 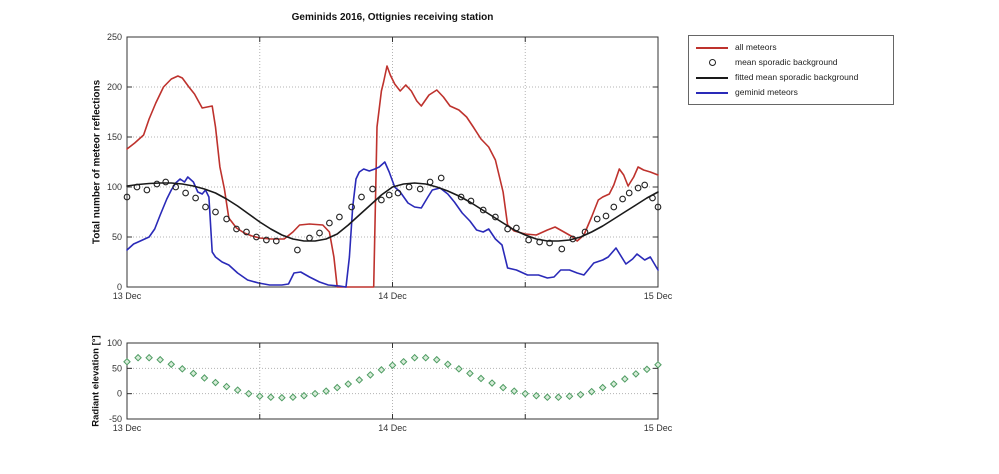 What do you see at coordinates (756, 47) in the screenshot?
I see `legend-label: all meteors` at bounding box center [756, 47].